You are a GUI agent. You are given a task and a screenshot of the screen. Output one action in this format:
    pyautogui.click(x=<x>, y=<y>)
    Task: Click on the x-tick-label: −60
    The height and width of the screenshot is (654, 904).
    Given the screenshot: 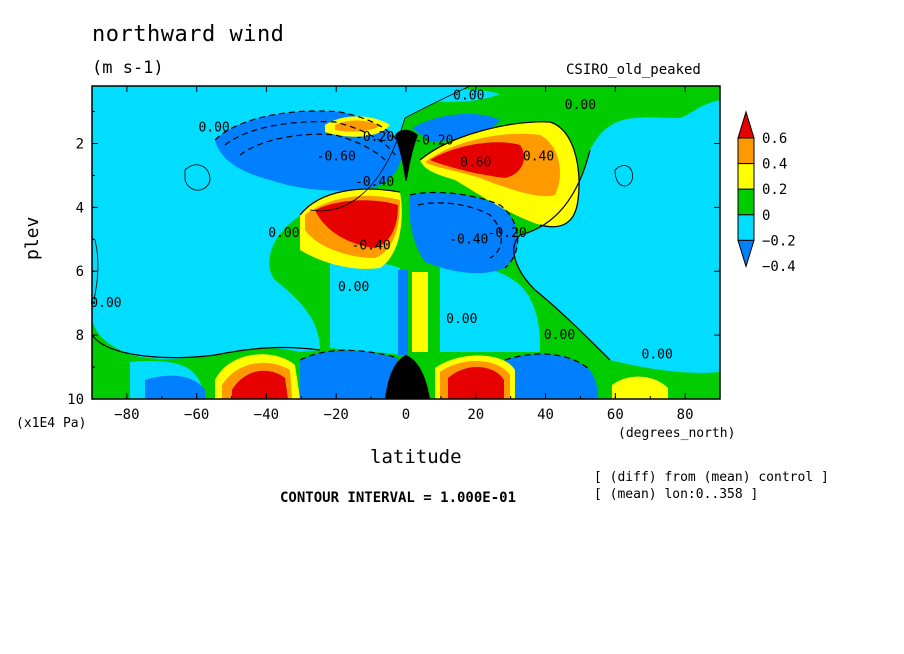 What is the action you would take?
    pyautogui.click(x=196, y=415)
    